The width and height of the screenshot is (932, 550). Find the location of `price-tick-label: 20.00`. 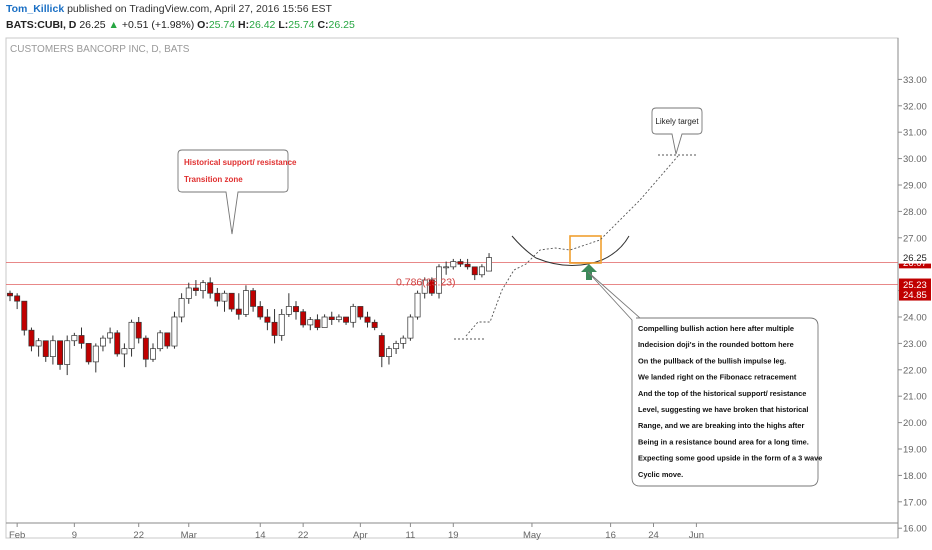

price-tick-label: 20.00 is located at coordinates (915, 423).